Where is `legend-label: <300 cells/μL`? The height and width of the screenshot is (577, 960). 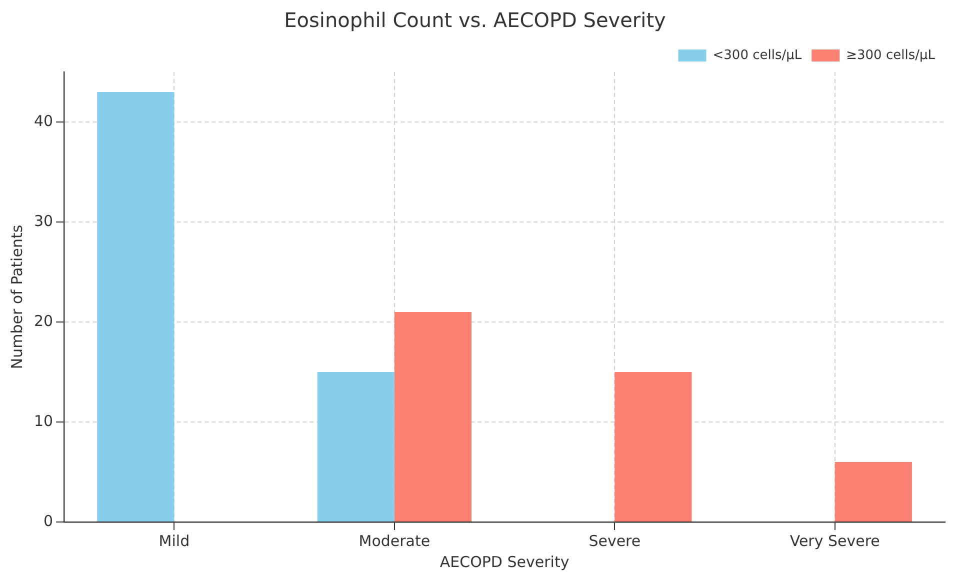 legend-label: <300 cells/μL is located at coordinates (757, 55).